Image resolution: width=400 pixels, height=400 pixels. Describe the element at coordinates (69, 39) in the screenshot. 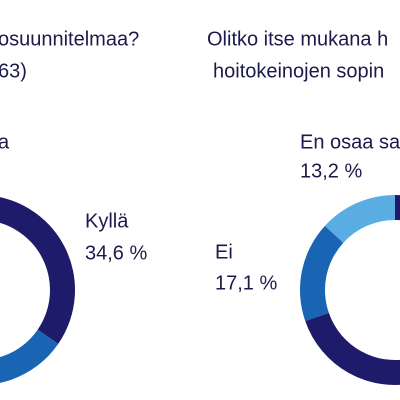

I see `chart-title: osuunnitelmaa?` at that location.